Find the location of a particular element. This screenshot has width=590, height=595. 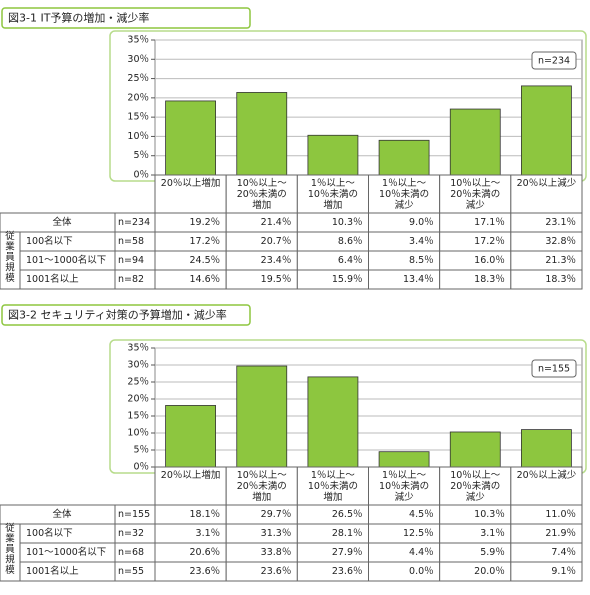

value-label: 19.5％ is located at coordinates (276, 279).